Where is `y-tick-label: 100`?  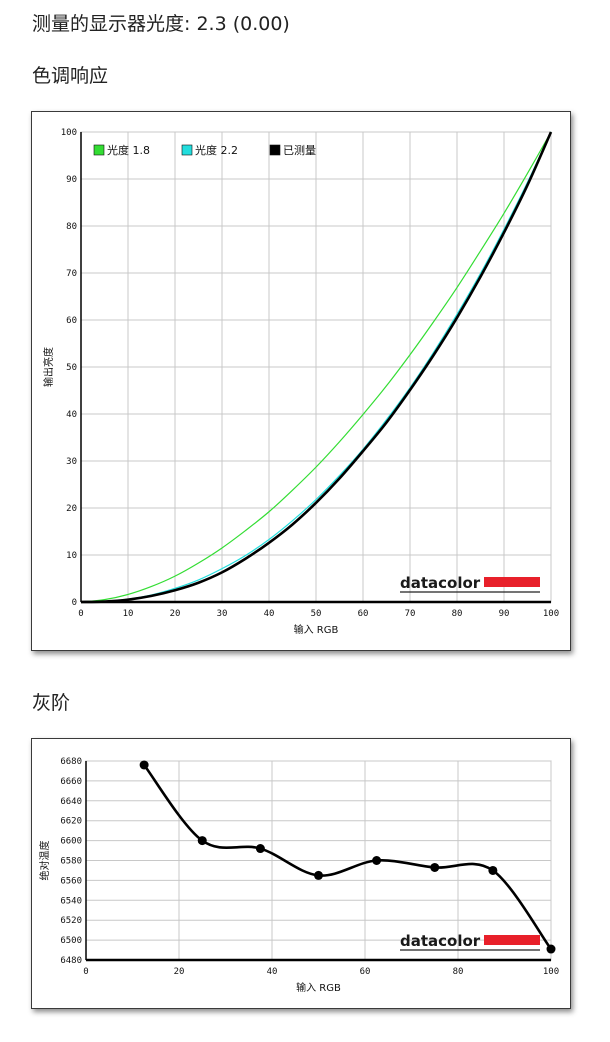 y-tick-label: 100 is located at coordinates (69, 133).